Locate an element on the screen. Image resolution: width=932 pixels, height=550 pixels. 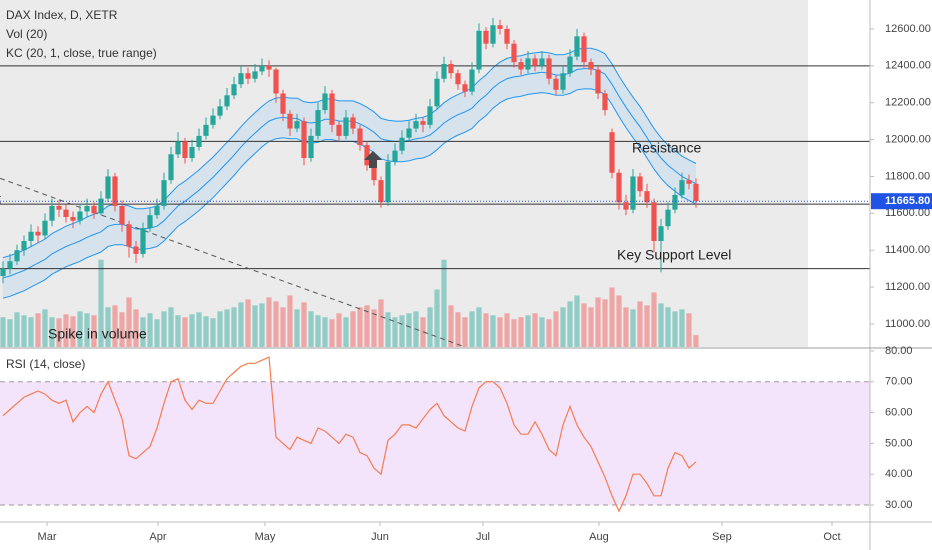
y-tick-label: 11000.00 is located at coordinates (907, 324).